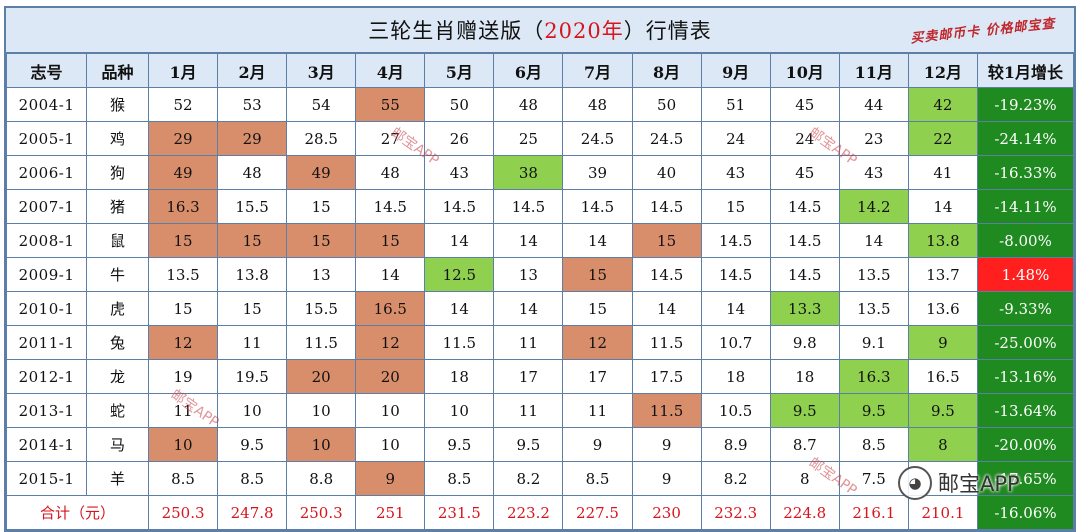 The image size is (1080, 532). I want to click on column-header: 3月, so click(321, 70).